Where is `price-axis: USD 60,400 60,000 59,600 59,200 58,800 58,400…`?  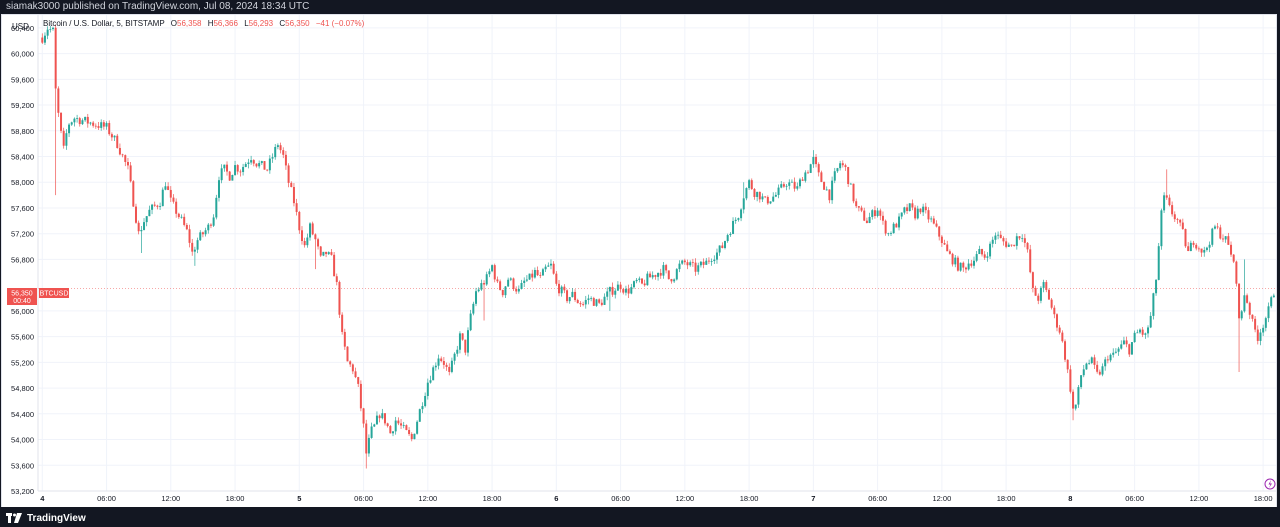 price-axis: USD 60,400 60,000 59,600 59,200 58,800 58,400… is located at coordinates (20, 255).